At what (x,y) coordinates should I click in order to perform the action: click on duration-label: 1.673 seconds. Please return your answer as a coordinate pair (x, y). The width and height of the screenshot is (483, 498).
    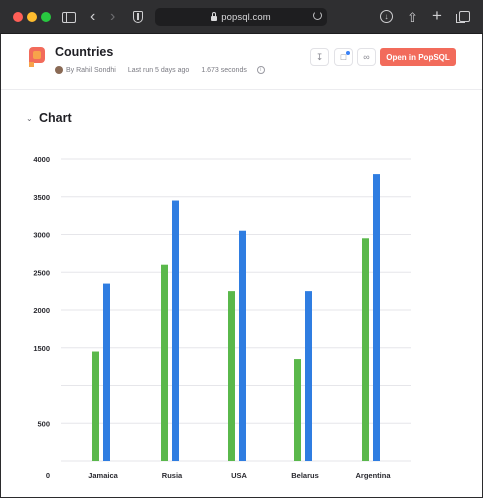
    Looking at the image, I should click on (224, 70).